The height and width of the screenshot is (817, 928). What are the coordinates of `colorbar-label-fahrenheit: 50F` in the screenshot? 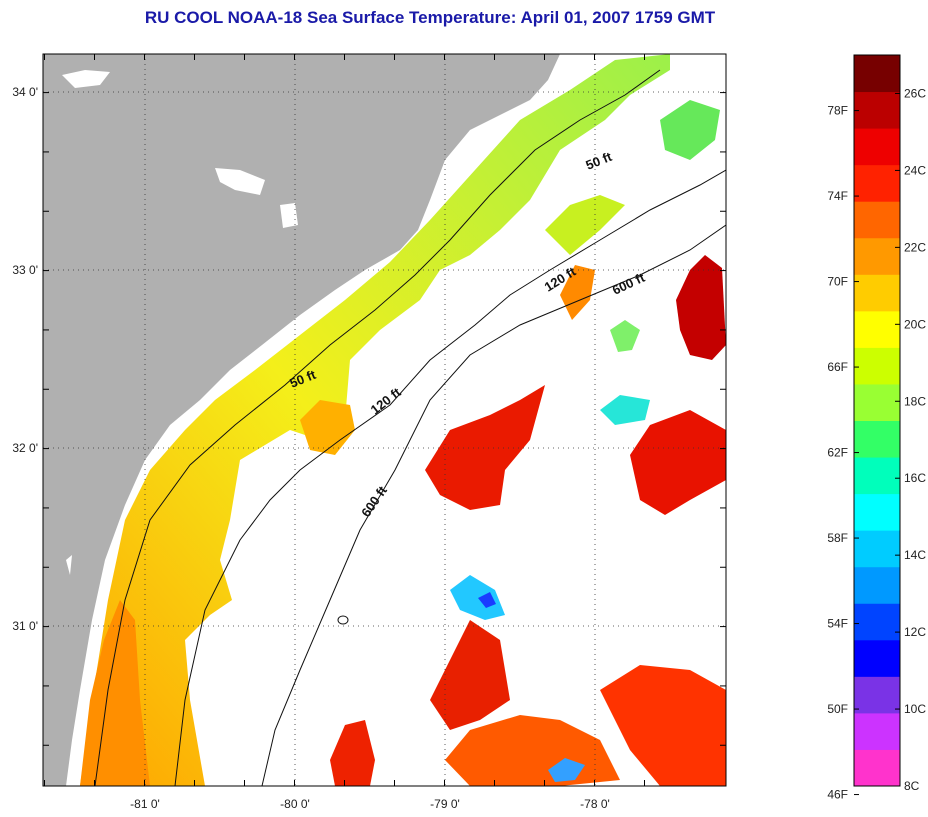 It's located at (837, 709).